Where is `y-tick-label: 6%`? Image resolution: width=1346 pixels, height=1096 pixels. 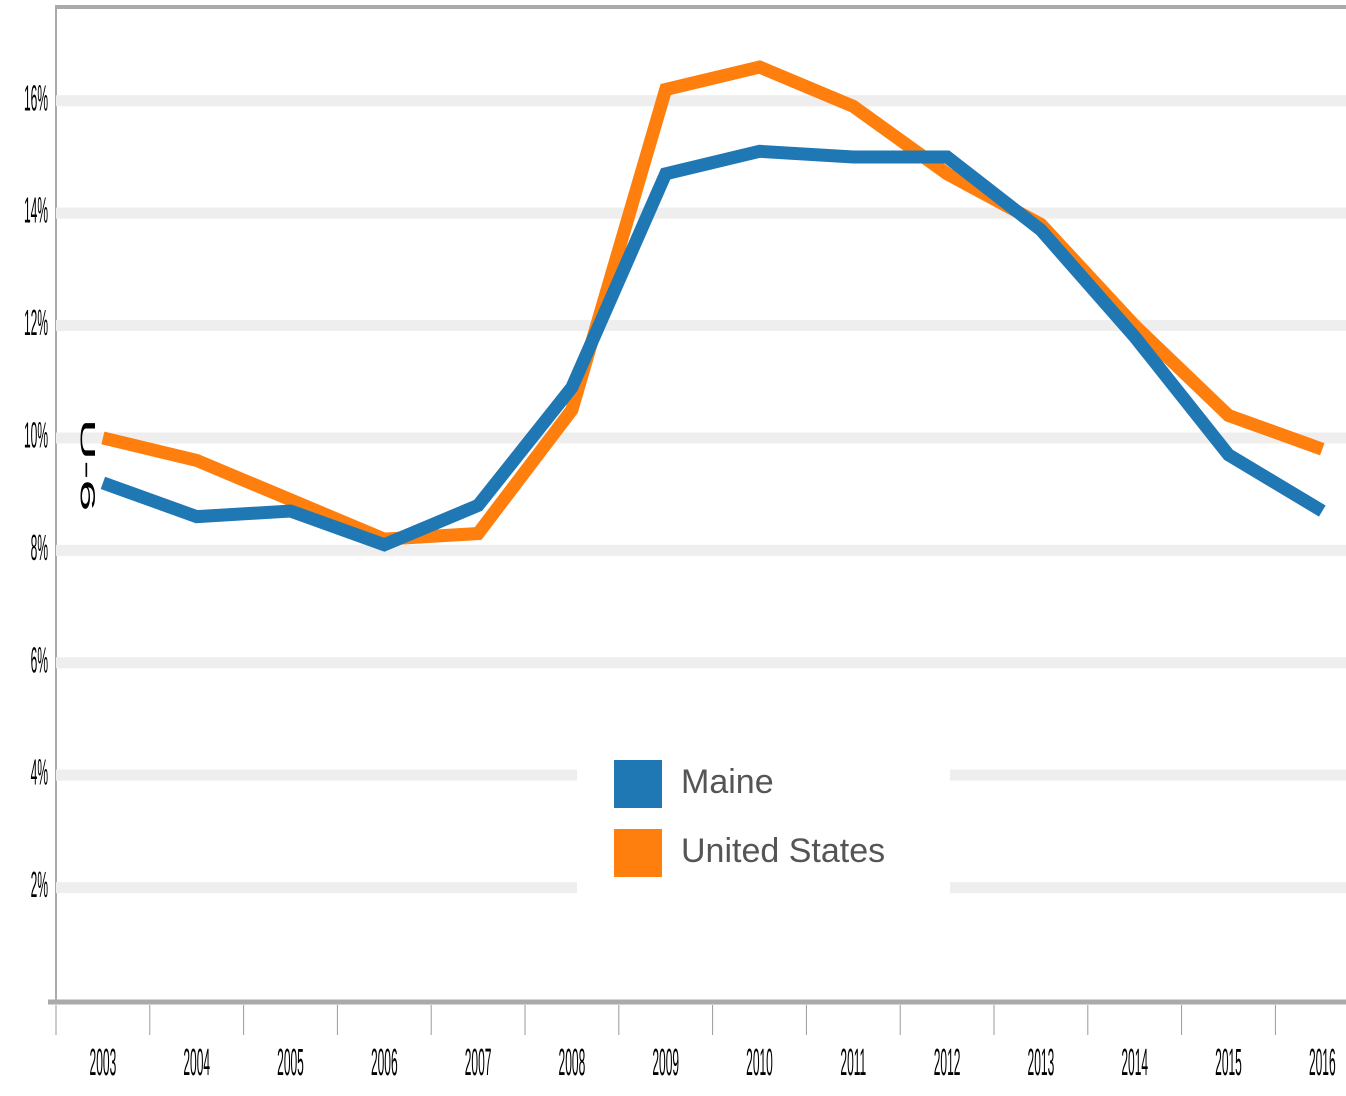
y-tick-label: 6% is located at coordinates (39, 660).